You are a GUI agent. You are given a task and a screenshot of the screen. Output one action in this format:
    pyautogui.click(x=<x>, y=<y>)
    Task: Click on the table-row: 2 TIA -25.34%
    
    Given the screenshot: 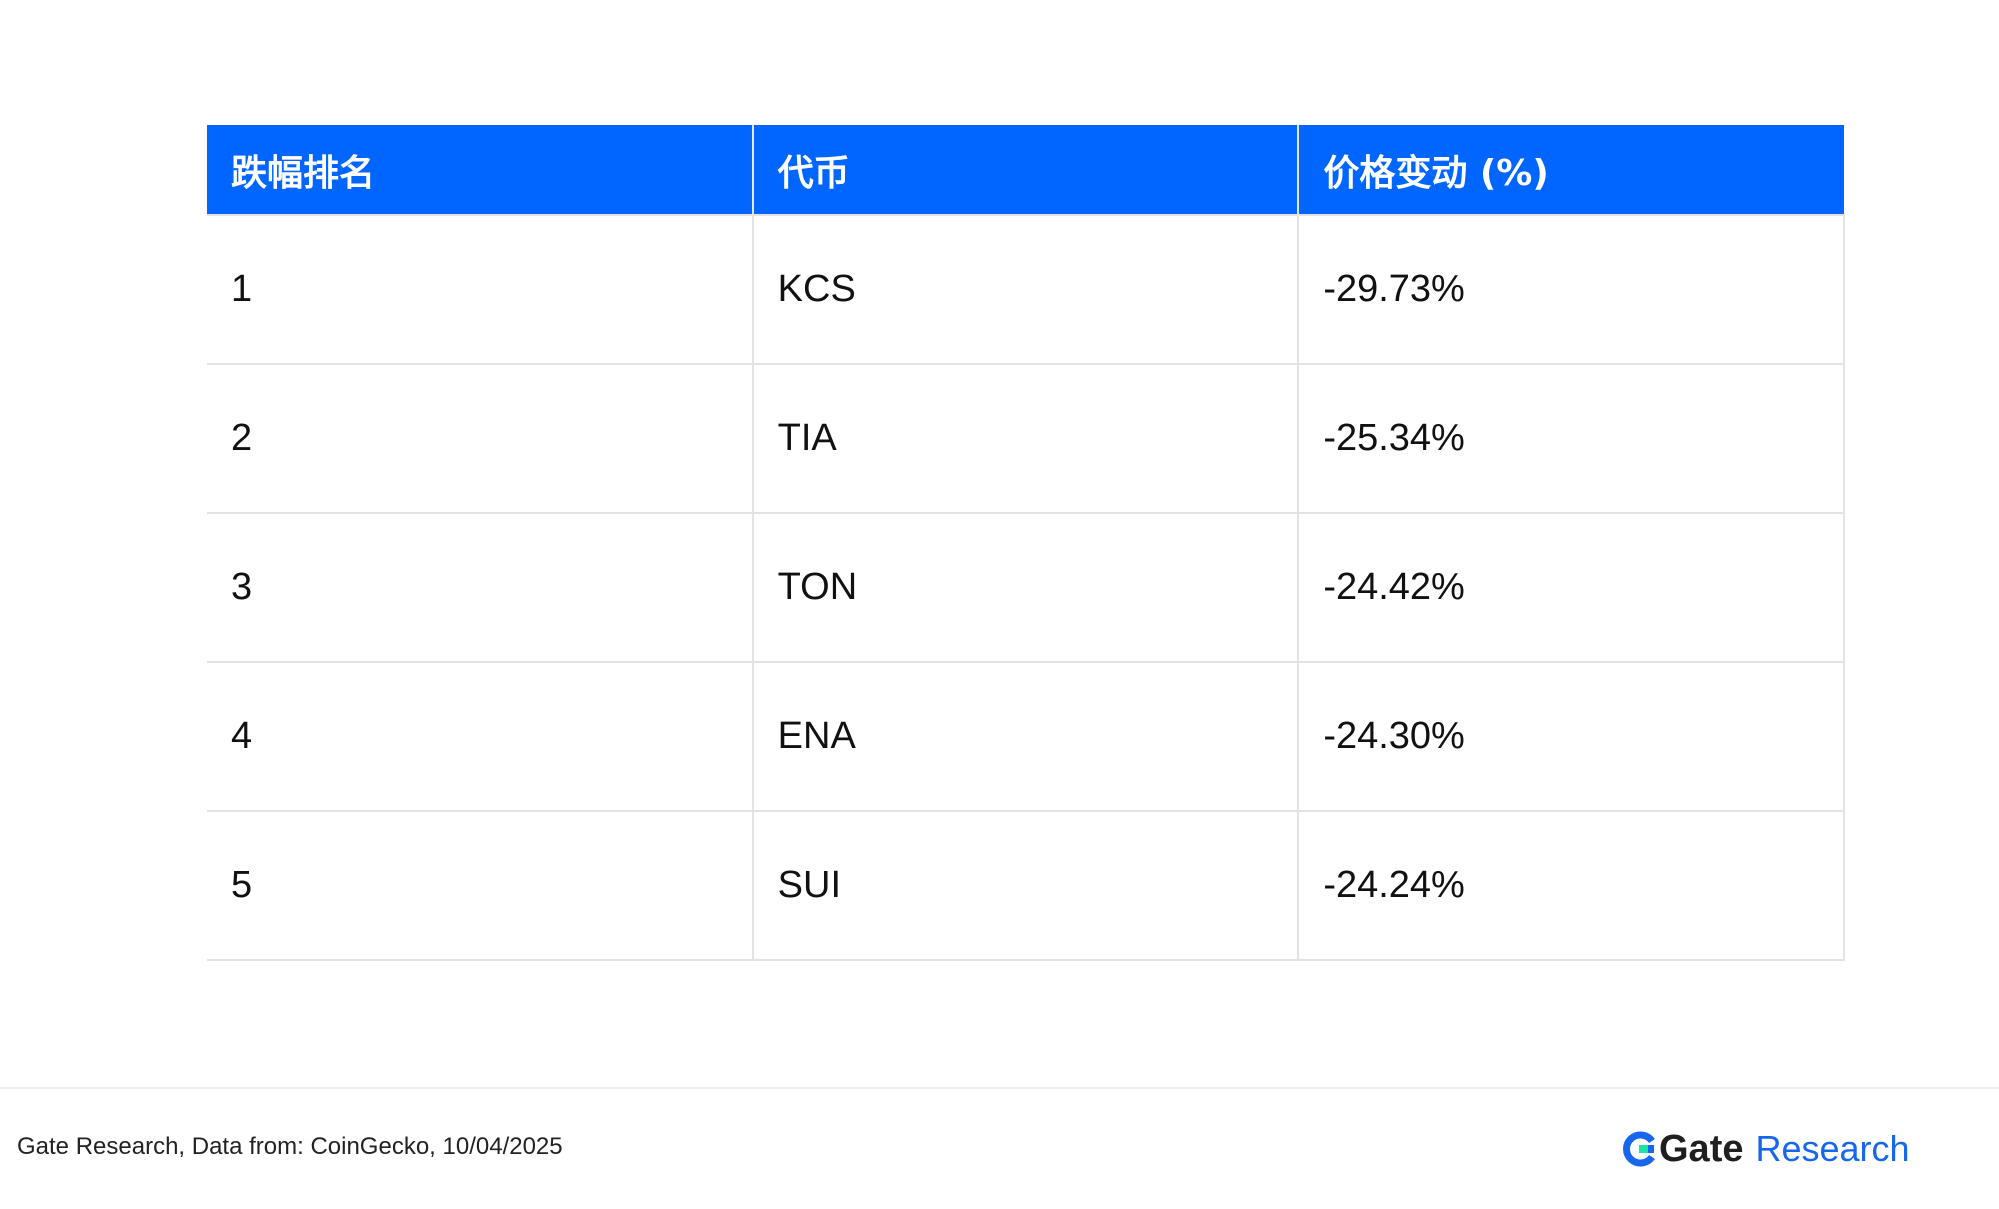 What is the action you would take?
    pyautogui.click(x=1026, y=438)
    